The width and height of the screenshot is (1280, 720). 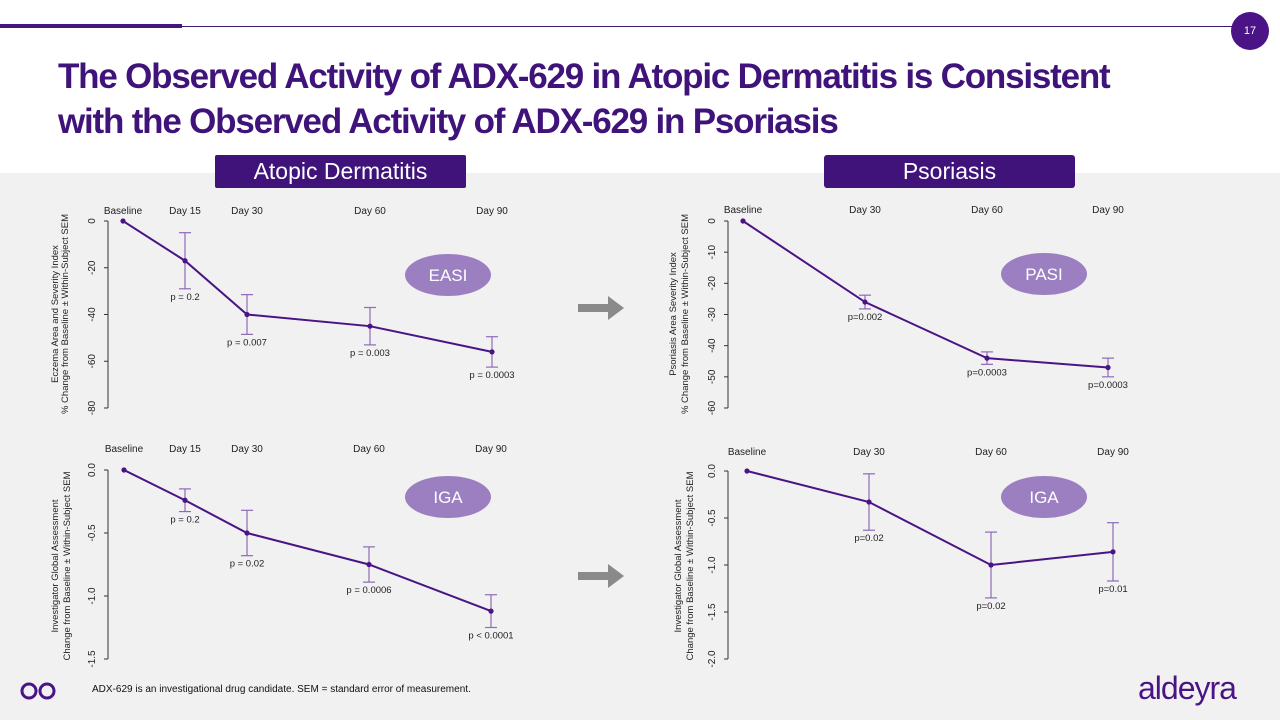 I want to click on p-value-label: p = 0.003, so click(x=370, y=353).